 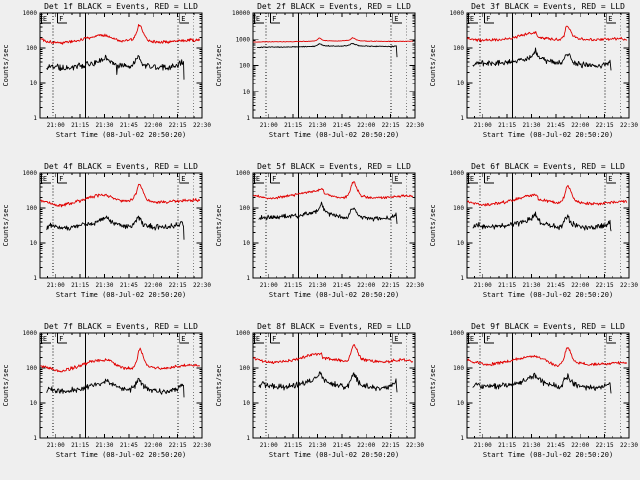 I want to click on panel-title: Det 5f BLACK = Events, RED = LLD, so click(x=334, y=166).